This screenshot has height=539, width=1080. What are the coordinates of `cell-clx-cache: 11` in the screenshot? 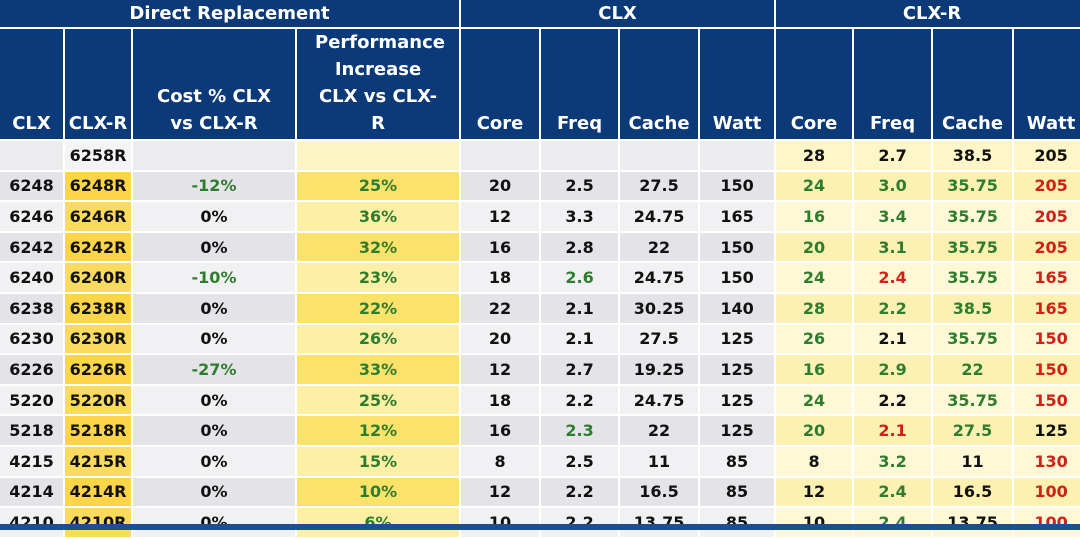 It's located at (659, 462).